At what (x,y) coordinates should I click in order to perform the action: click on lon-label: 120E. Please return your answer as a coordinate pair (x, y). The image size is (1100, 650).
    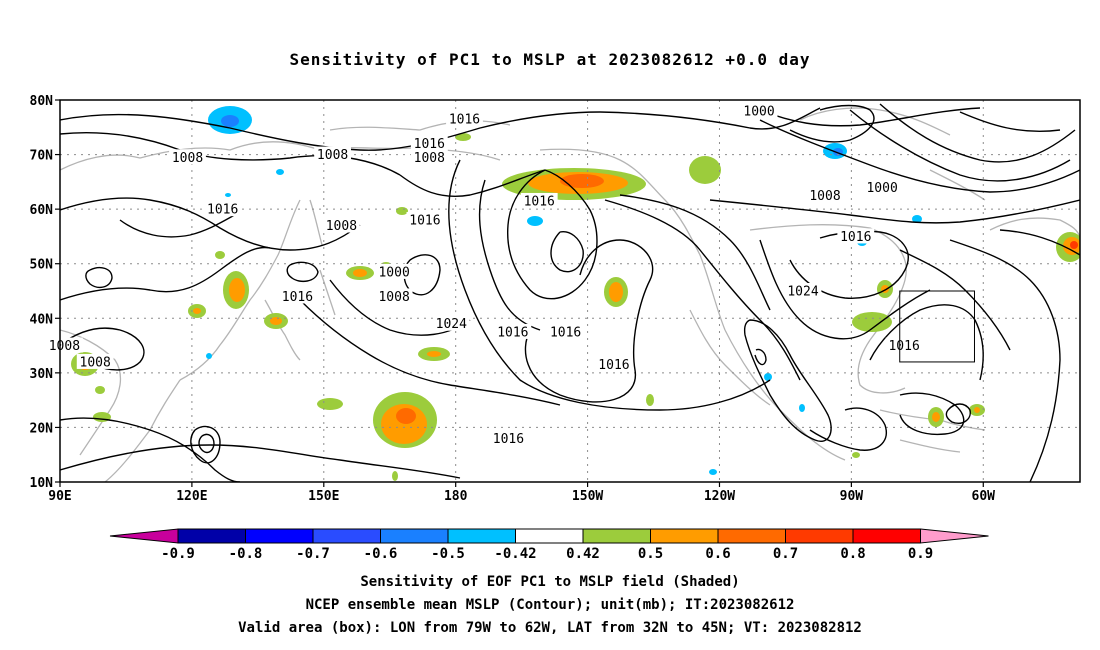
    Looking at the image, I should click on (191, 496).